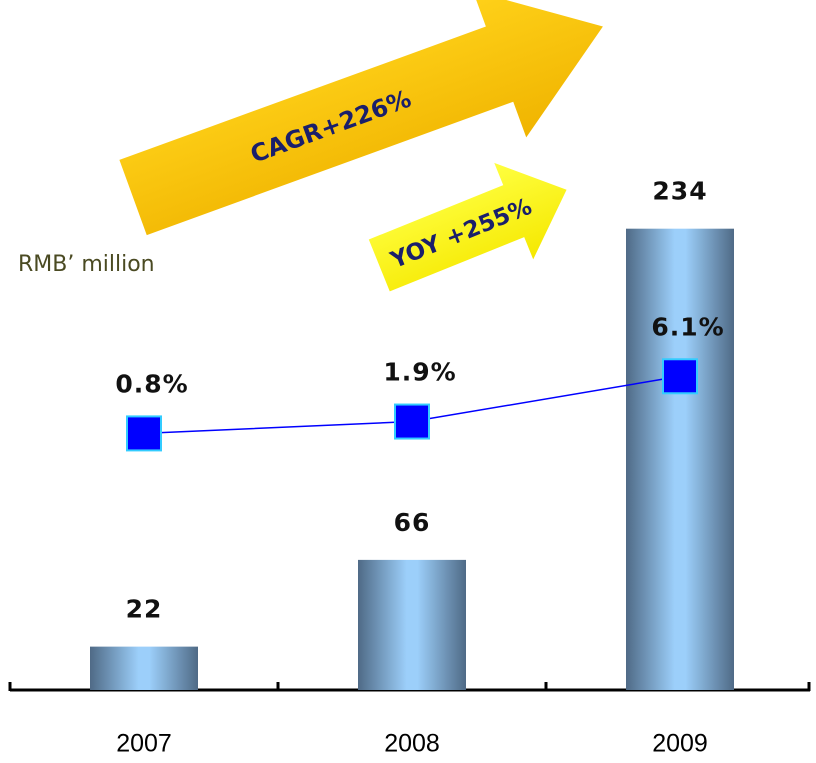 The width and height of the screenshot is (816, 763). What do you see at coordinates (687, 326) in the screenshot?
I see `data-label: 6.1%` at bounding box center [687, 326].